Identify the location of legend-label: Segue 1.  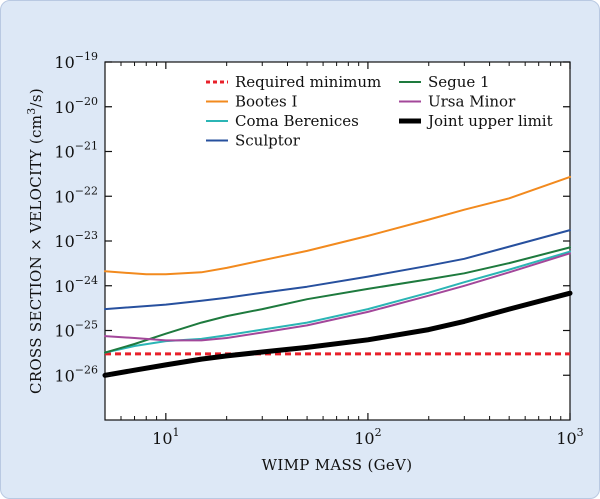
(459, 82).